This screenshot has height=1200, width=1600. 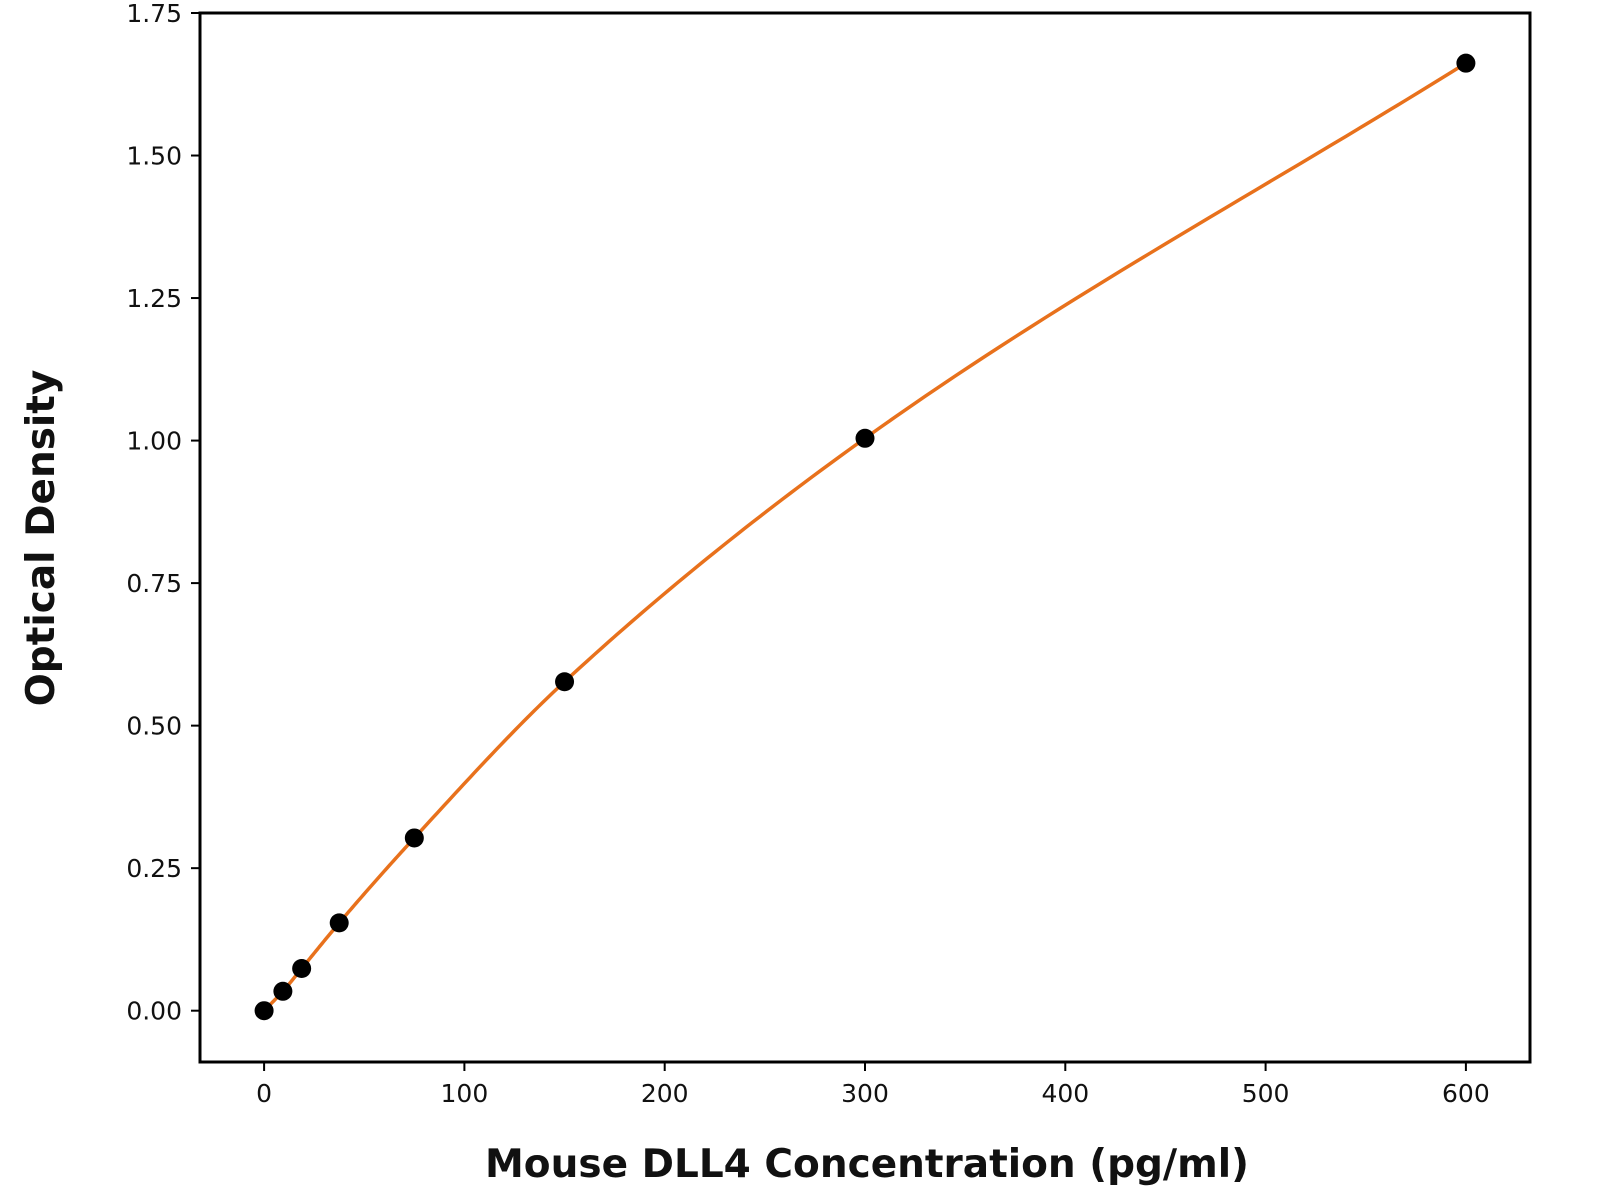 What do you see at coordinates (163, 513) in the screenshot?
I see `y-axis-ticks: 0.00 0.25 0.50 0.75 1.00 1.25 1.50 1.75` at bounding box center [163, 513].